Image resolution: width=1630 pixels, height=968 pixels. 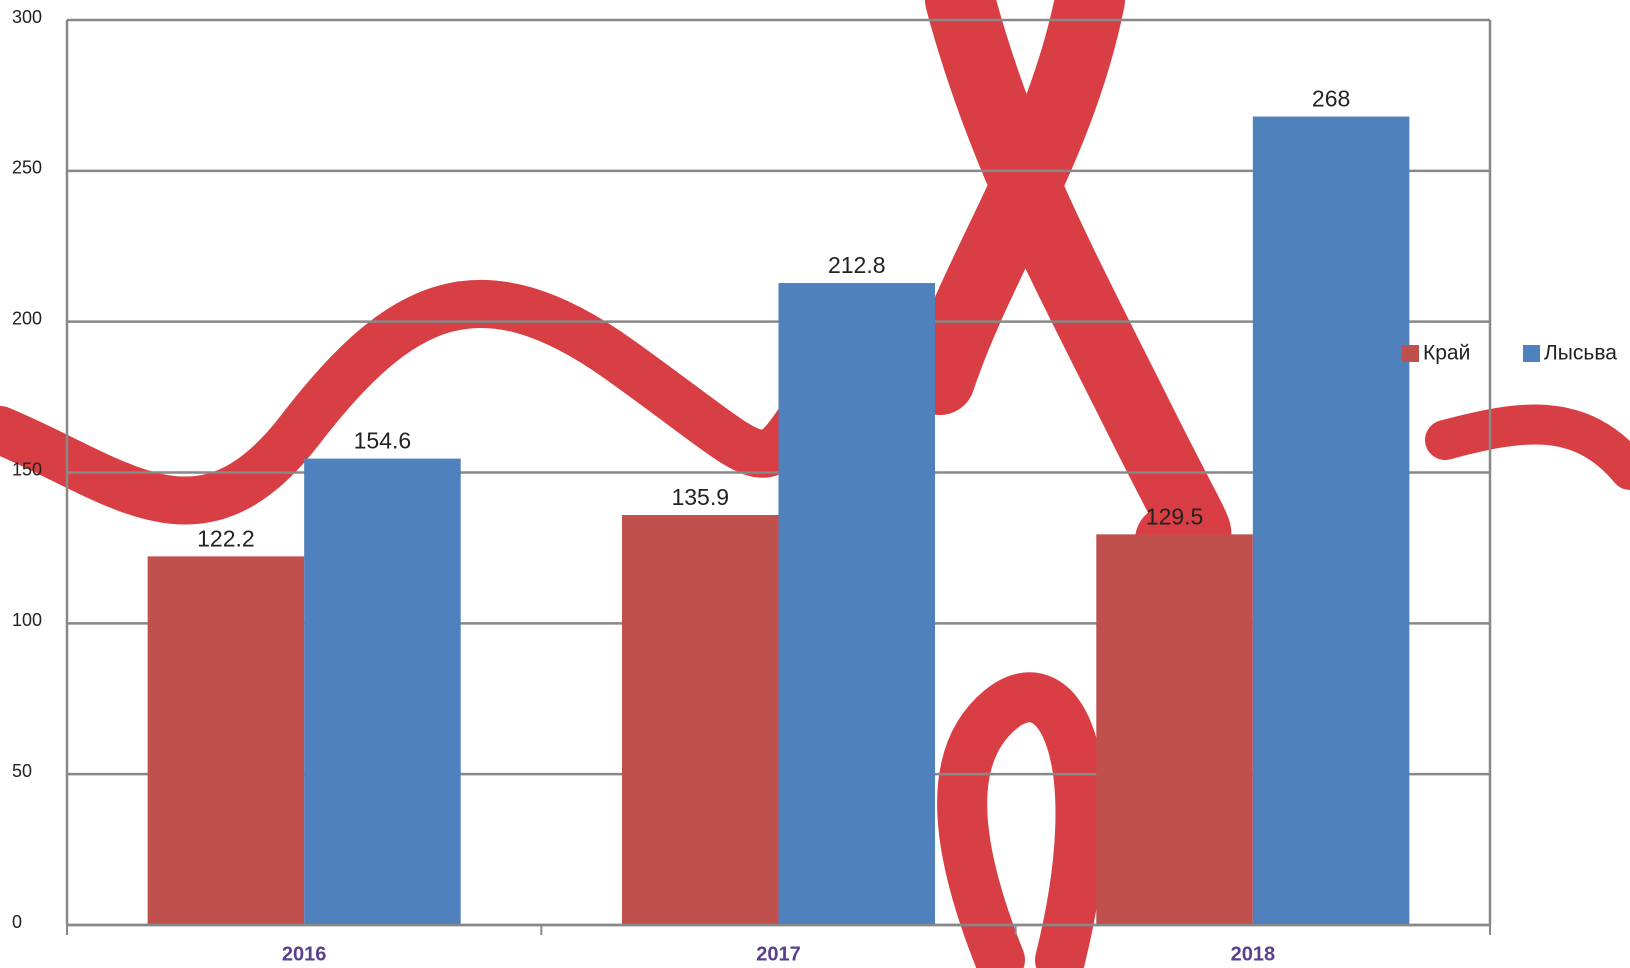 I want to click on value-label: 268, so click(x=1331, y=99).